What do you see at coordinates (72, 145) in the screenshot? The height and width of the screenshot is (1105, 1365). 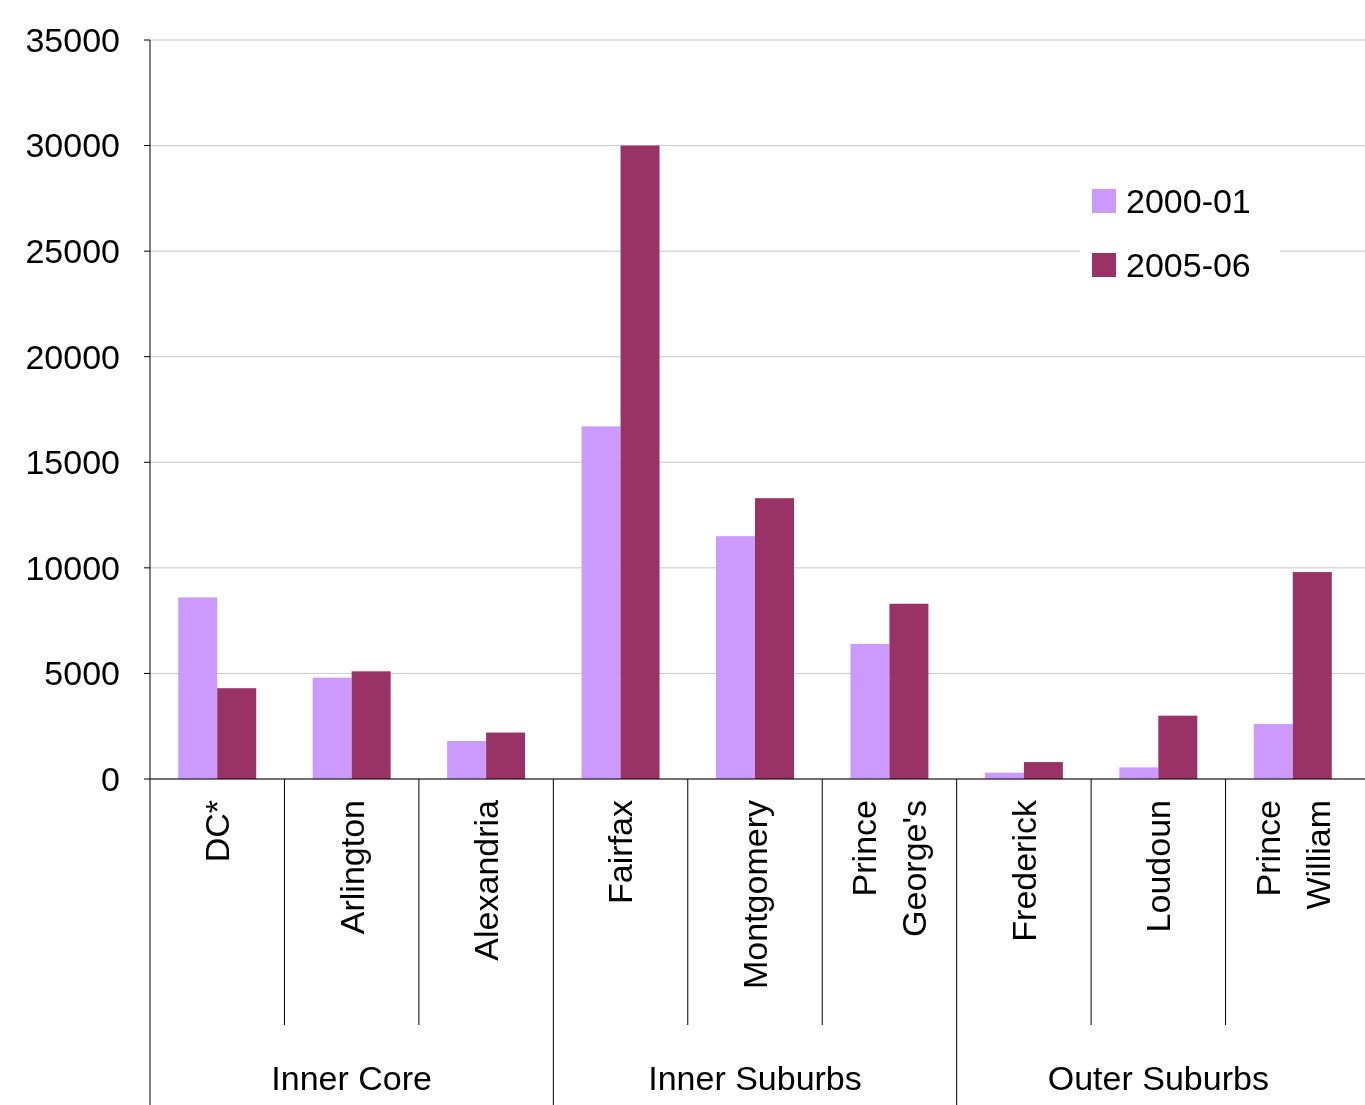 I see `y-tick-label: 30000` at bounding box center [72, 145].